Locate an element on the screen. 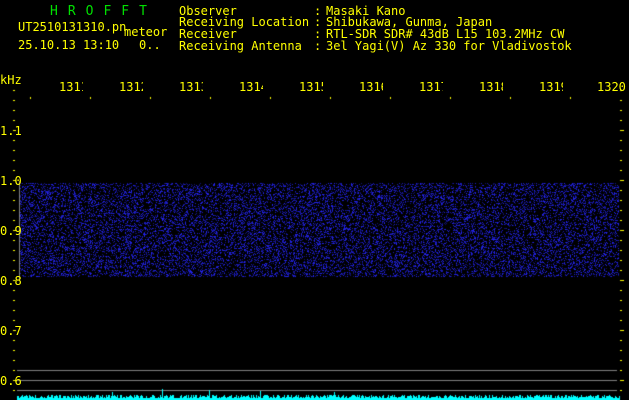 Image resolution: width=629 pixels, height=400 pixels. value-receiver: RTL-SDR SDR# 43dB L15 103.2MHz CW is located at coordinates (445, 34).